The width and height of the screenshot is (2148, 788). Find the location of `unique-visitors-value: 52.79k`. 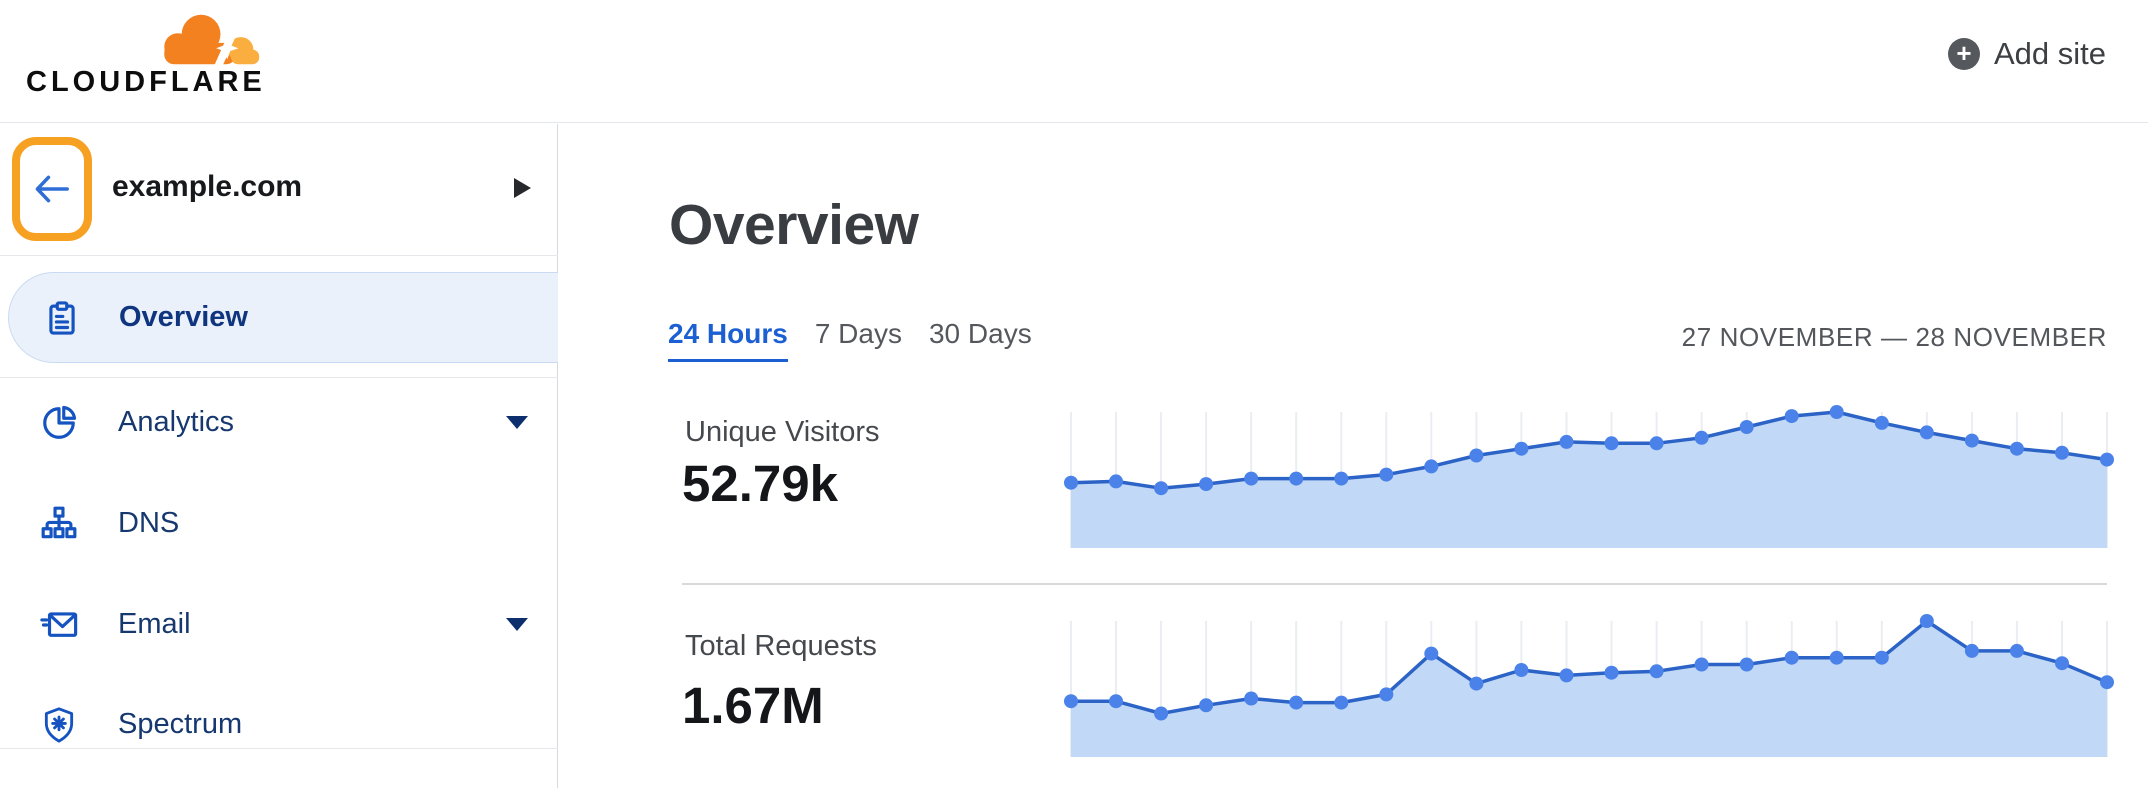

unique-visitors-value: 52.79k is located at coordinates (760, 483).